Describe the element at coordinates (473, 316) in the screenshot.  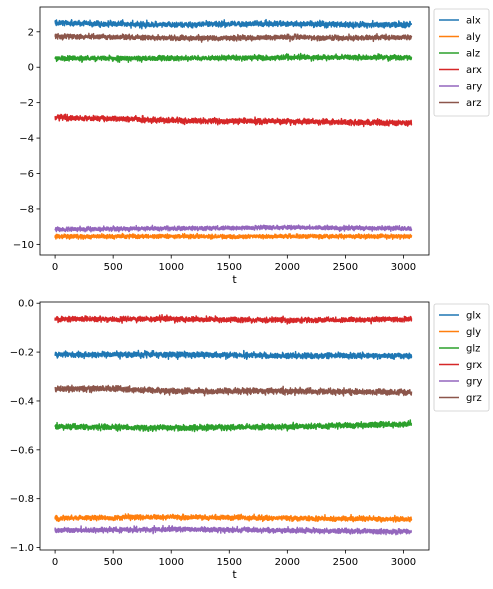
I see `legend-label-glx: glx` at that location.